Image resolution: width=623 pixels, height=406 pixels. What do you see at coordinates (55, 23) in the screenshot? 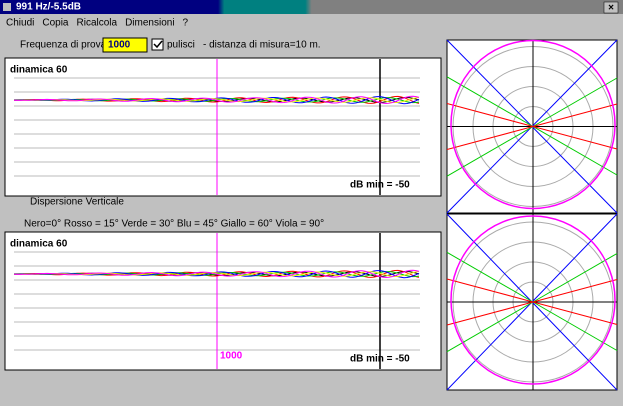
I see `menu-item: Copia` at bounding box center [55, 23].